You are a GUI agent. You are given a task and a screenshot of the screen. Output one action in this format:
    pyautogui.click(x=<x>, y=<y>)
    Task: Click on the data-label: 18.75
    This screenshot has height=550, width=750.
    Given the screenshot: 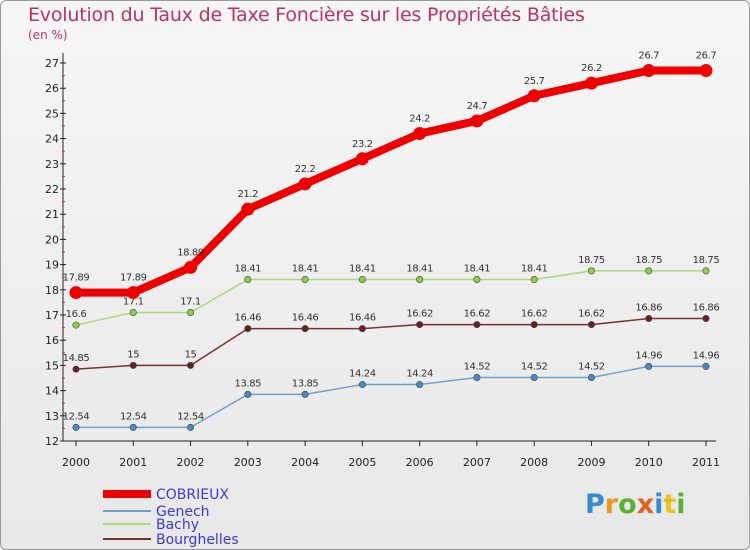 What is the action you would take?
    pyautogui.click(x=648, y=260)
    